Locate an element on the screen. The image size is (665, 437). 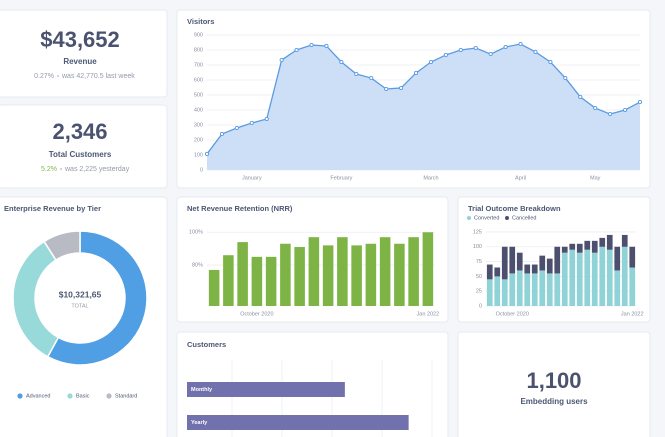
y-tick-label: 100 is located at coordinates (477, 247).